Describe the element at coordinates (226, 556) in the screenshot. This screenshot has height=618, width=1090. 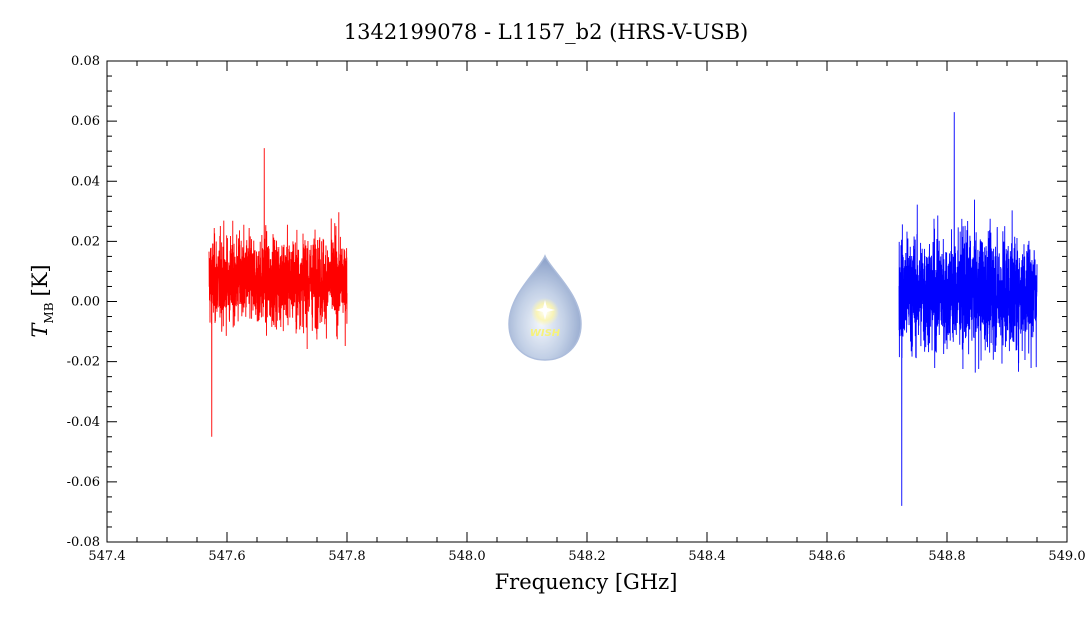
I see `x-tick-label: 547.6` at that location.